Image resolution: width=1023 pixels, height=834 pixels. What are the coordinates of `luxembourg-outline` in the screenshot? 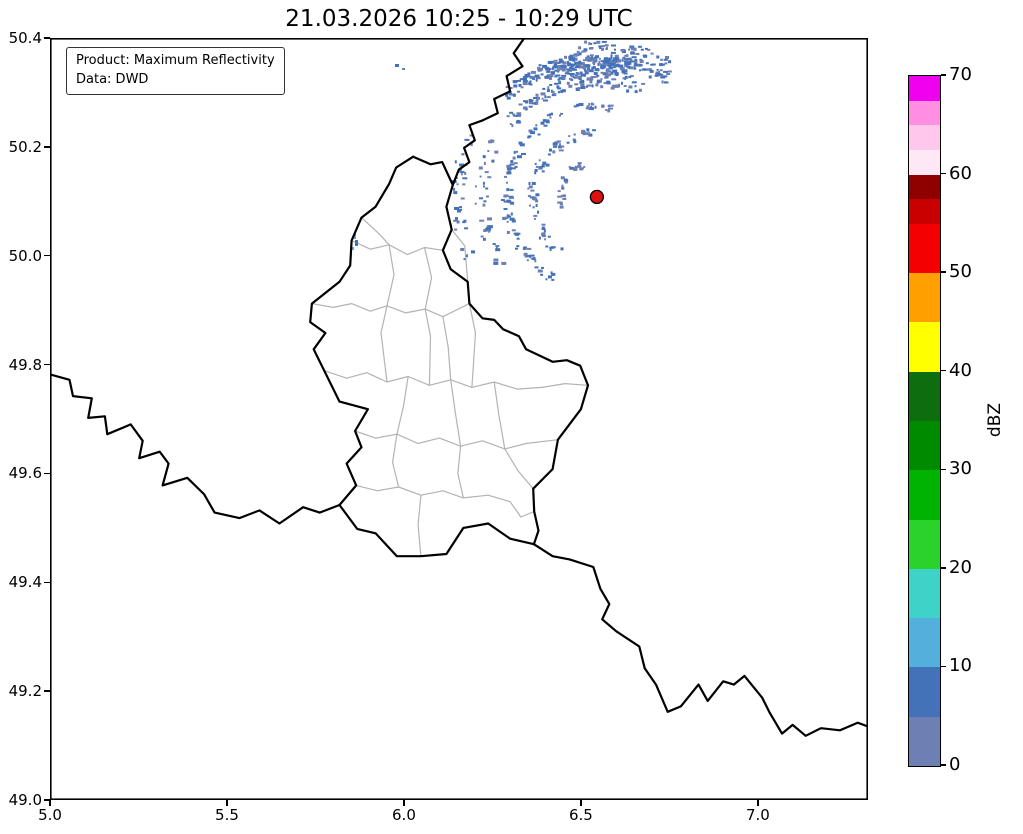 It's located at (449, 356).